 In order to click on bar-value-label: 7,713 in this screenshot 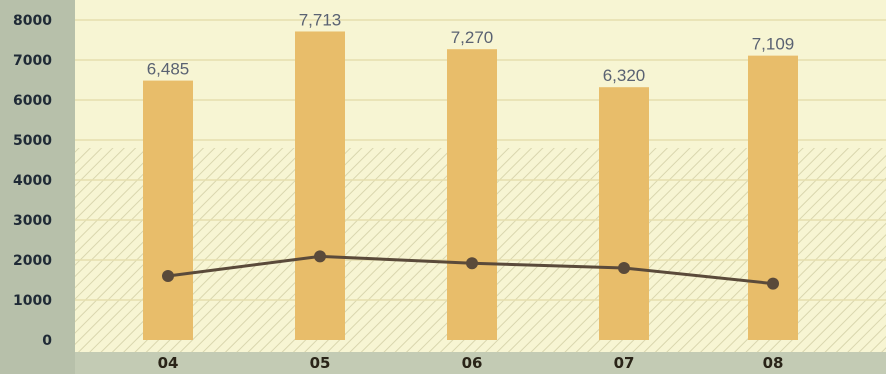, I will do `click(320, 19)`.